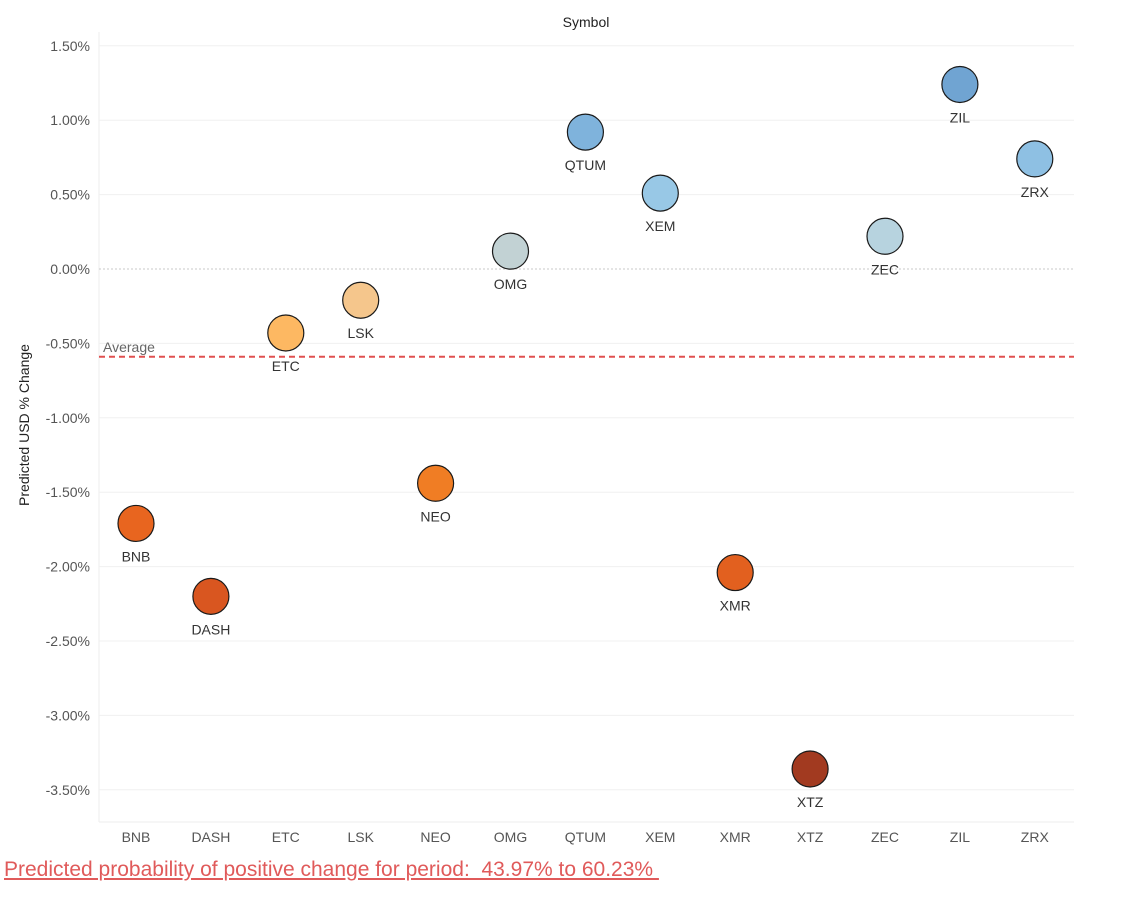 The width and height of the screenshot is (1128, 902). Describe the element at coordinates (735, 572) in the screenshot. I see `data-point-xmr` at that location.